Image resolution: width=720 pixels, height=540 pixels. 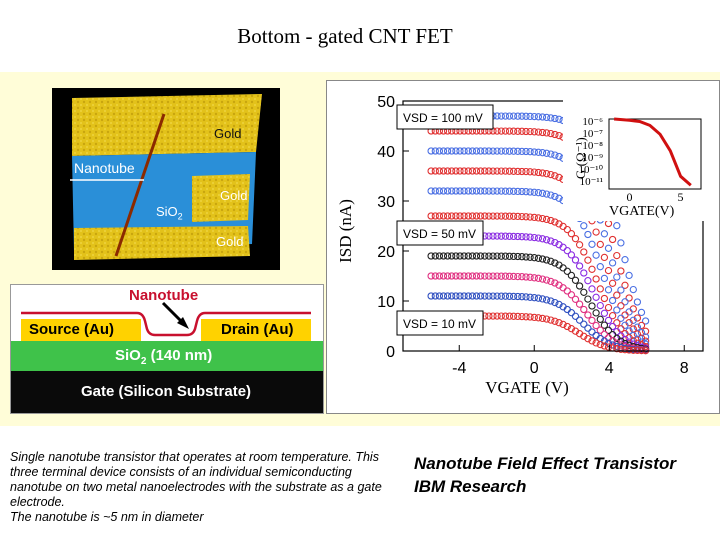 What do you see at coordinates (534, 368) in the screenshot?
I see `x-tick-label: 0` at bounding box center [534, 368].